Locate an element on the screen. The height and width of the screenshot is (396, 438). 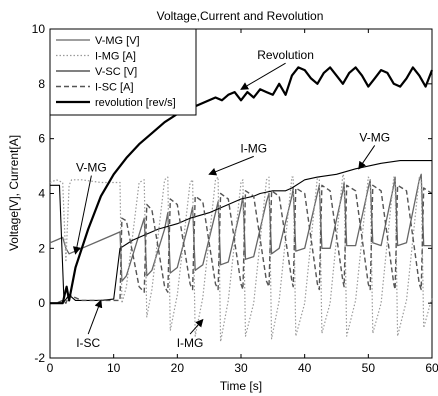
x-tick-label: 40 is located at coordinates (305, 368).